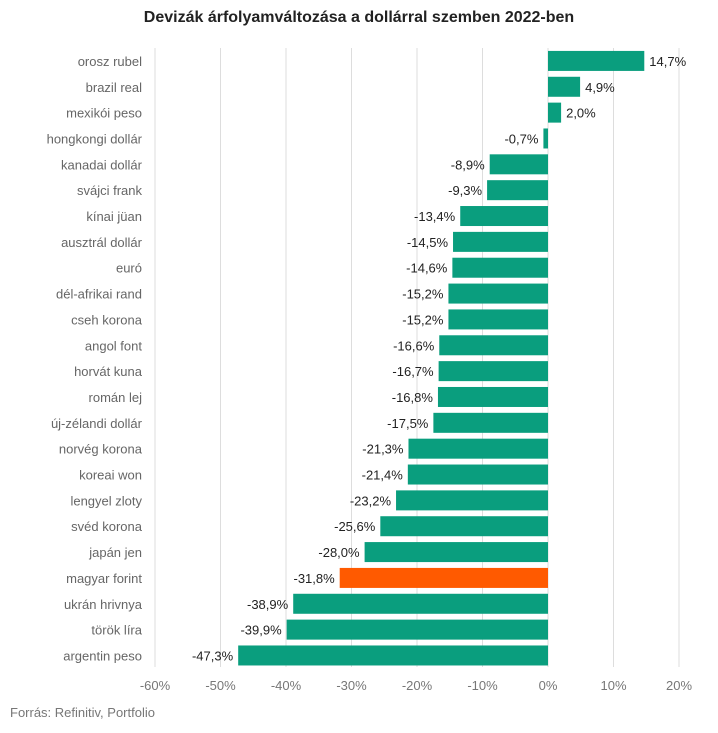  I want to click on bar-highlight, so click(443, 577).